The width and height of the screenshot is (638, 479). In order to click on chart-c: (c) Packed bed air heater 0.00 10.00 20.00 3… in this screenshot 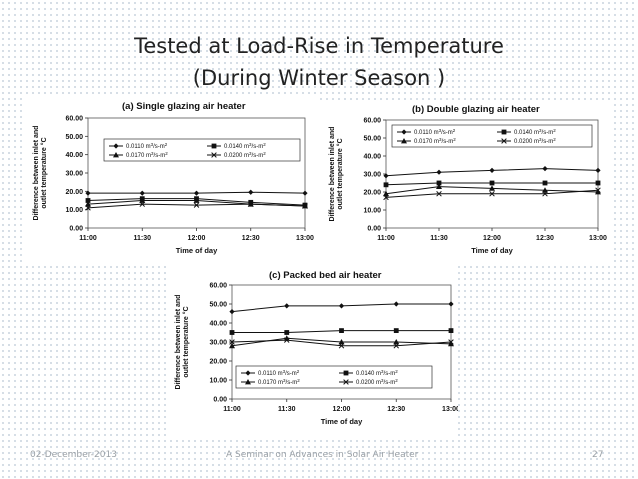, I will do `click(317, 348)`.